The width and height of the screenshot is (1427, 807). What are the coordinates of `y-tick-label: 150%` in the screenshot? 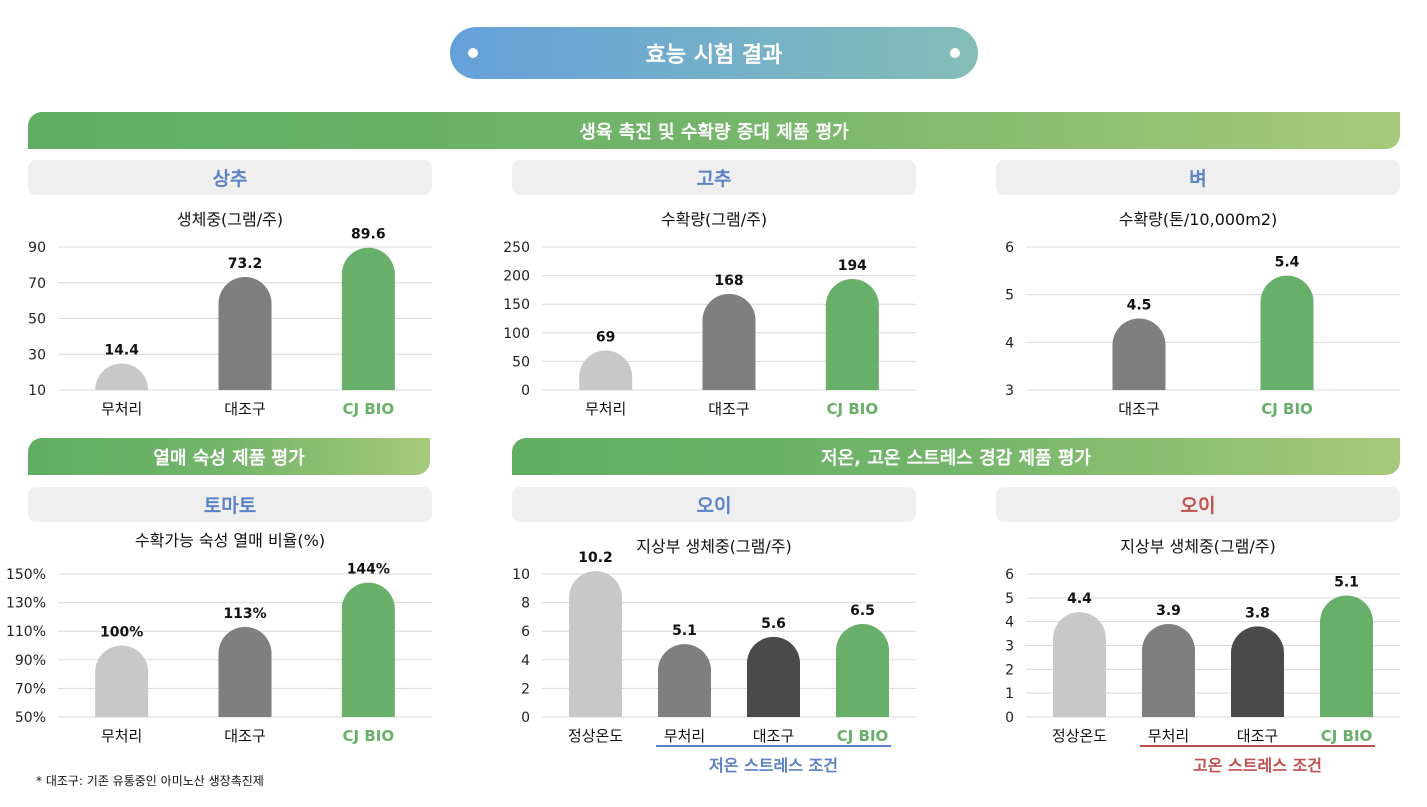 It's located at (26, 575).